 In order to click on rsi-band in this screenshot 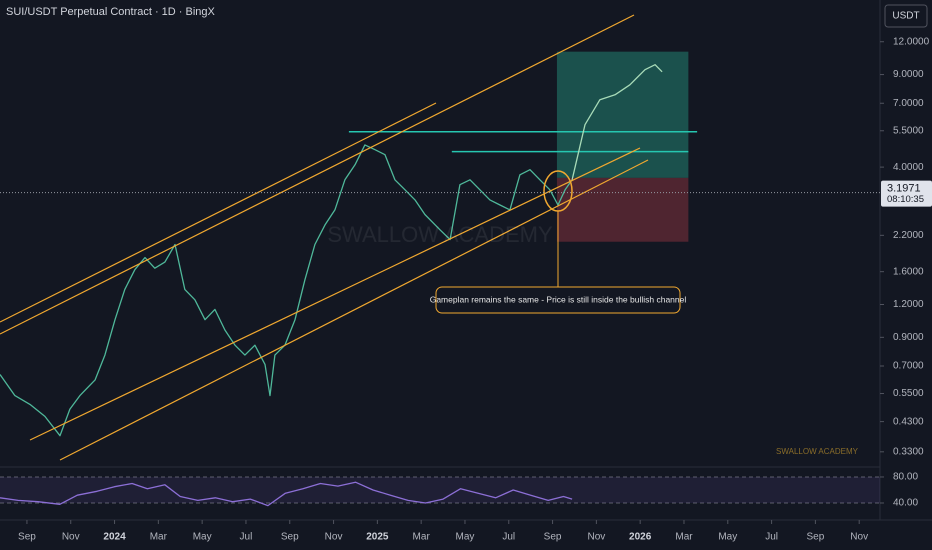, I will do `click(440, 489)`.